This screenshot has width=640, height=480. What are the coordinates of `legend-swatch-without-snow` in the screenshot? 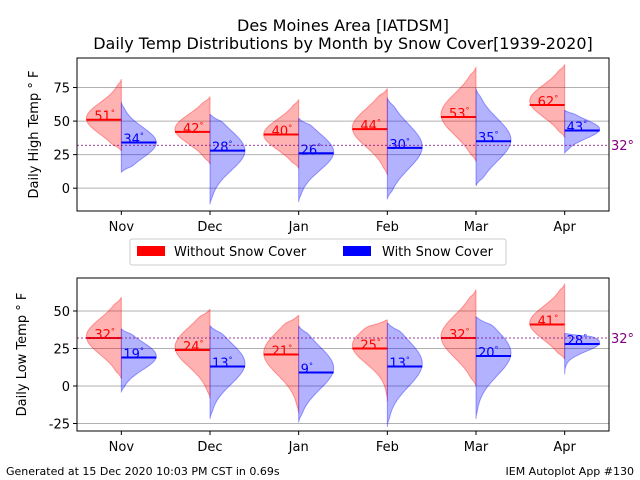 It's located at (151, 251).